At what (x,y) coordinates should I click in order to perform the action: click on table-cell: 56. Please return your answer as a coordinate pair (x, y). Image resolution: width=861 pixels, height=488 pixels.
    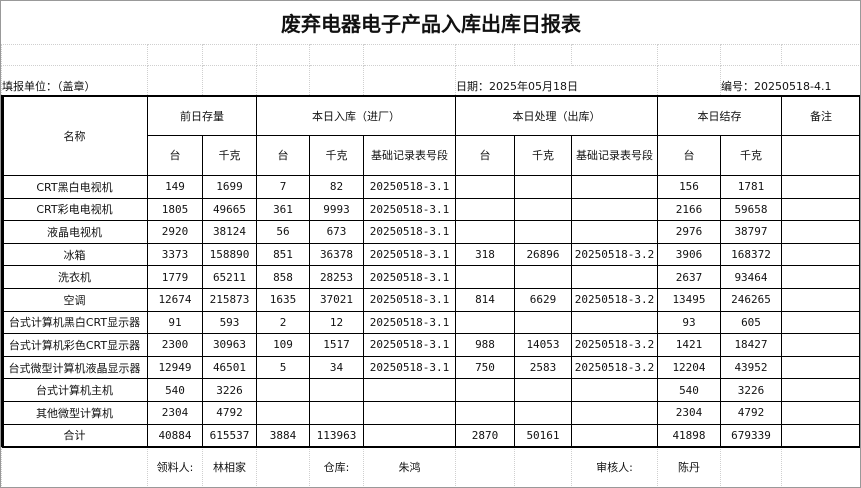
    Looking at the image, I should click on (283, 232).